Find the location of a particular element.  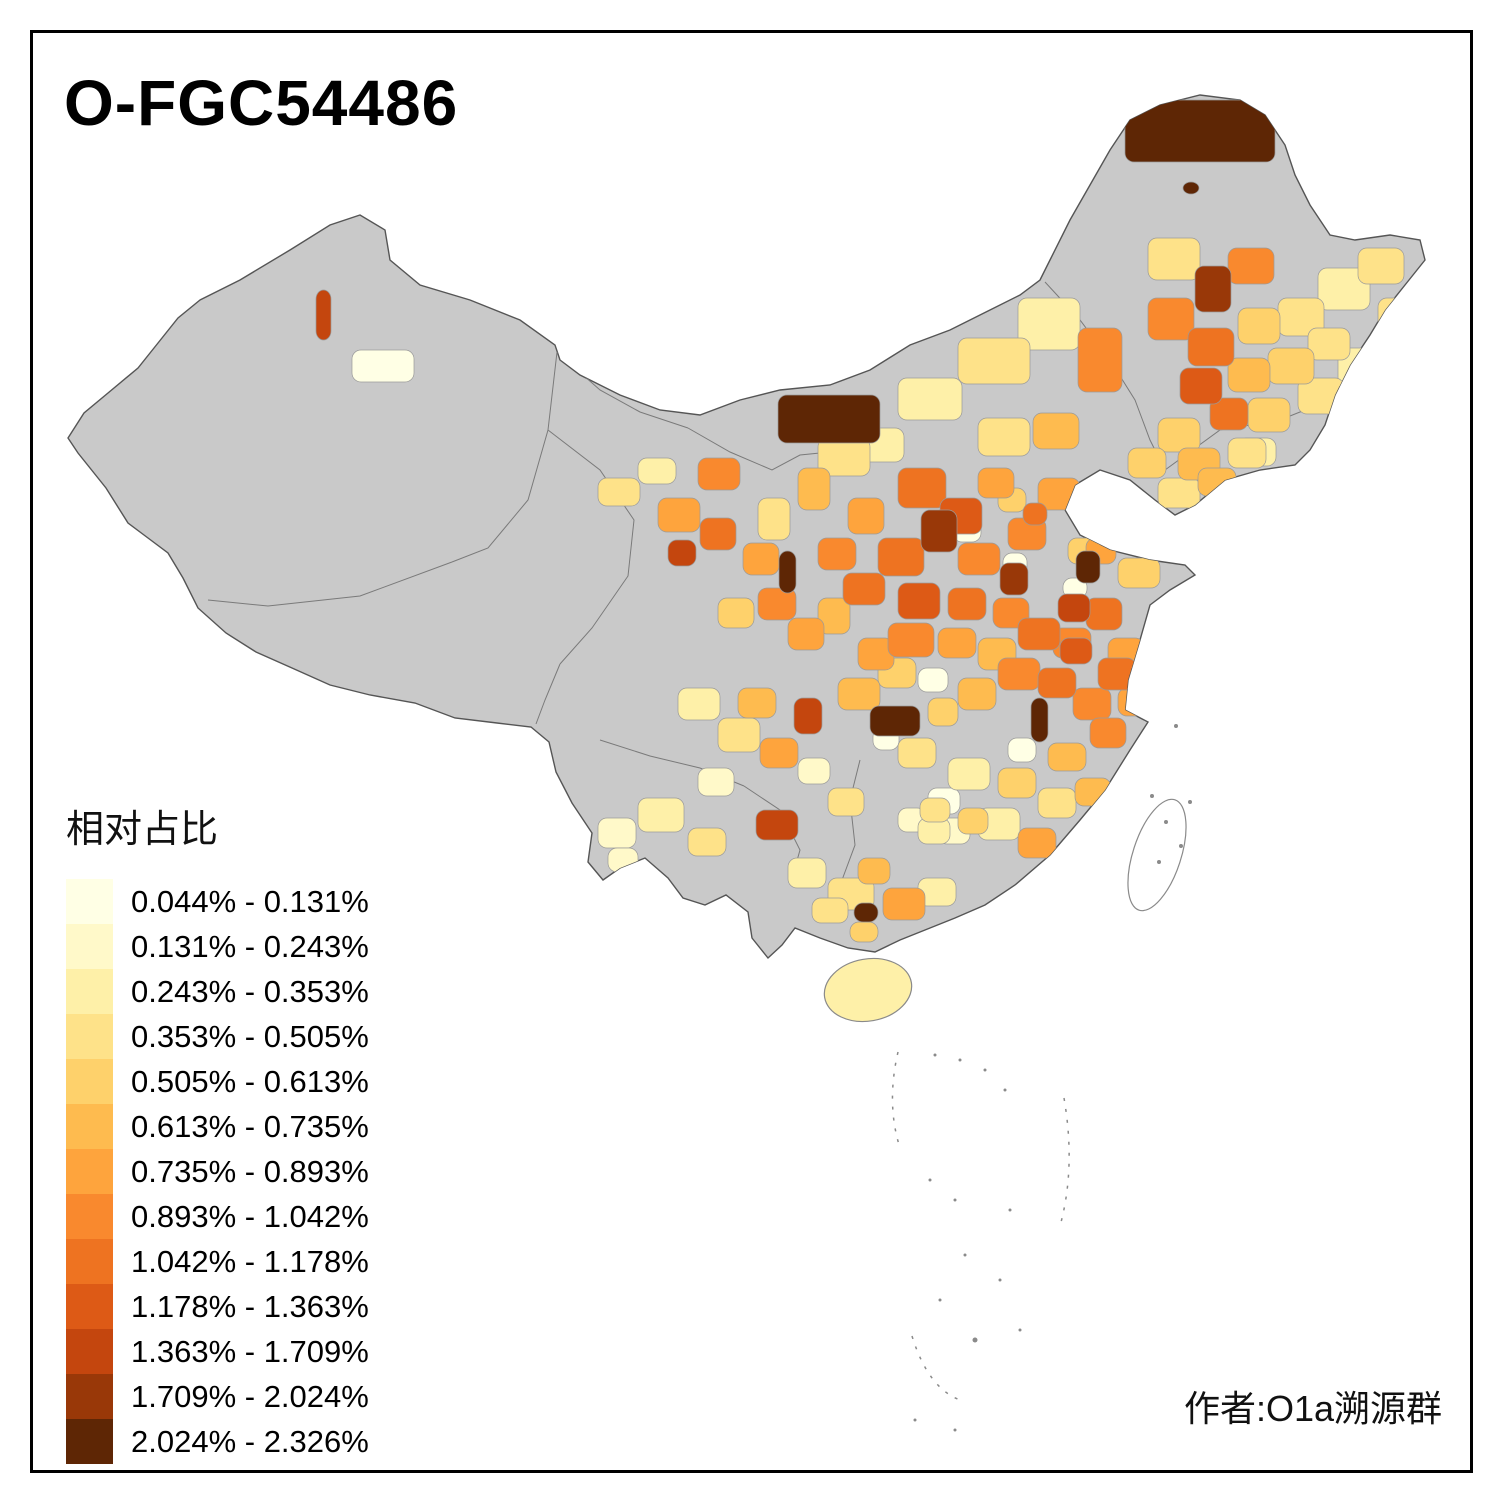

legend-item: 1.363% - 1.709% is located at coordinates (217, 1351).